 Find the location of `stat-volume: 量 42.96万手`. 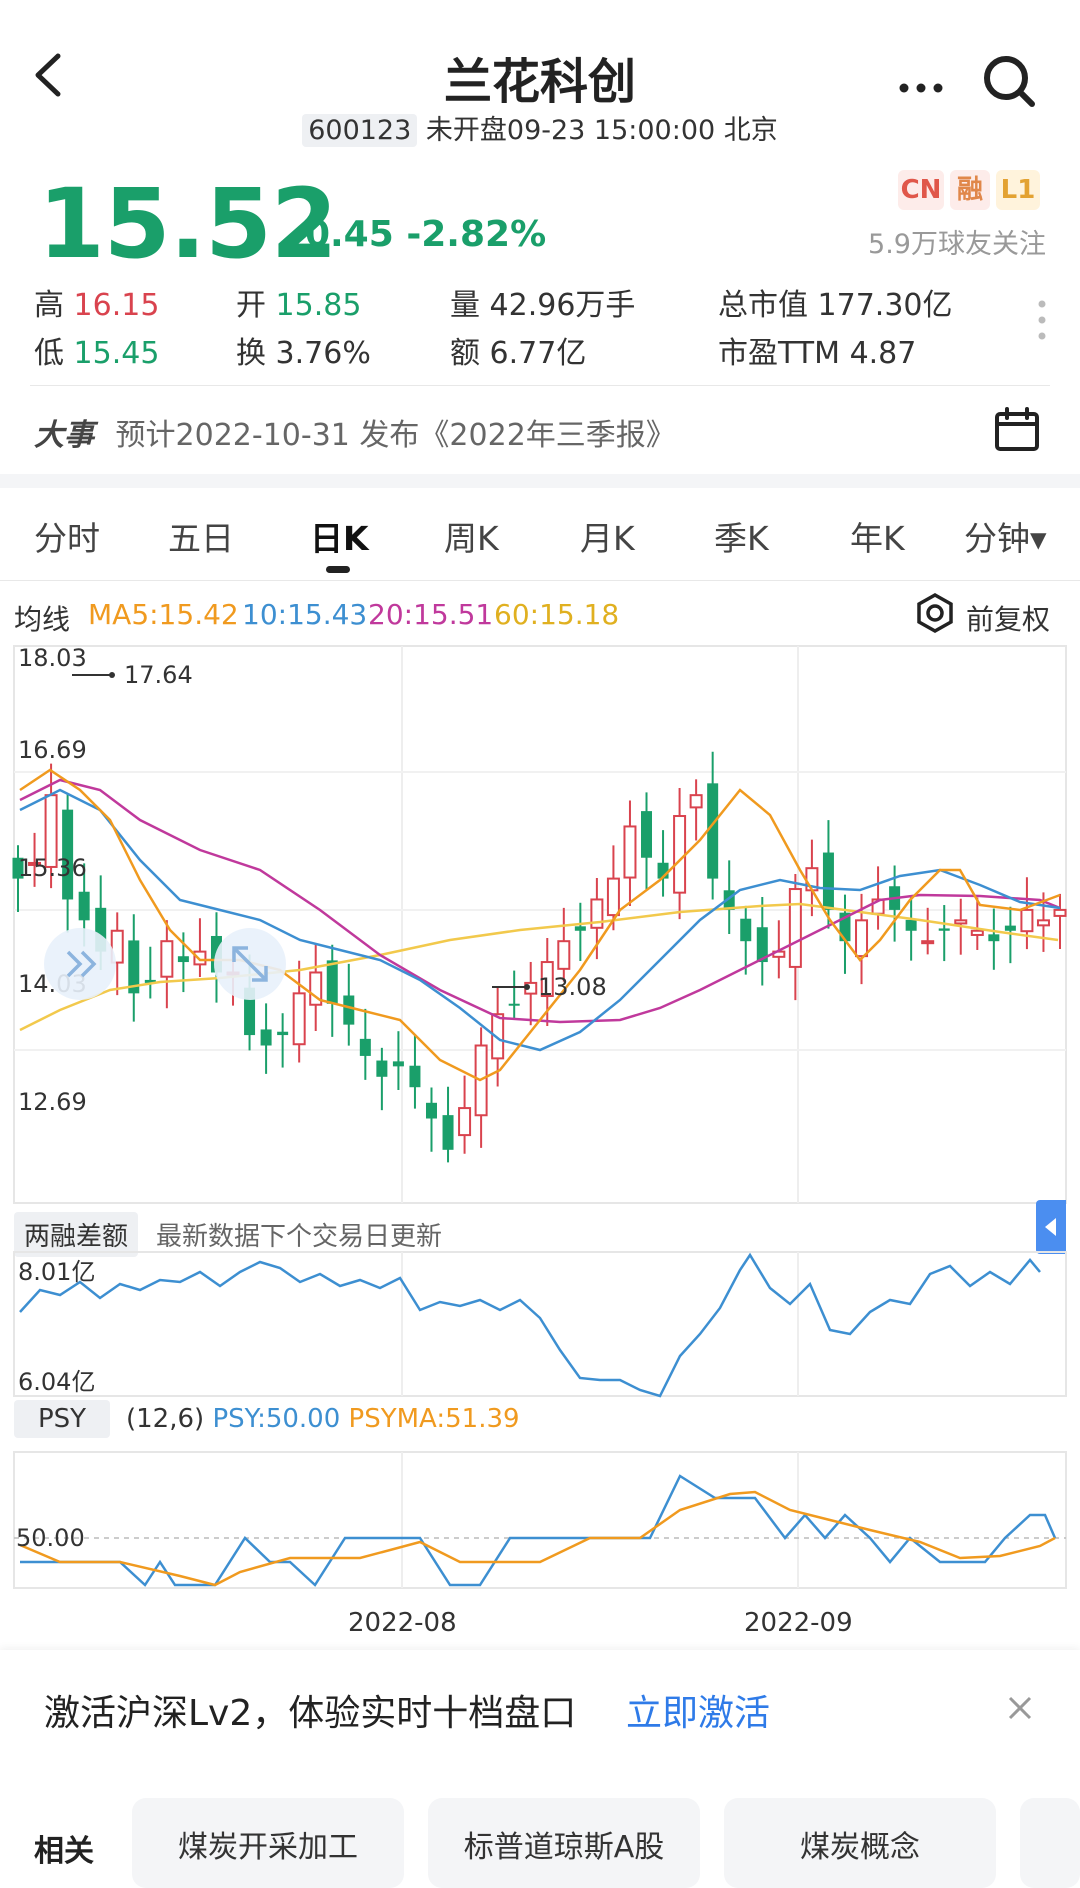

stat-volume: 量 42.96万手 is located at coordinates (543, 305).